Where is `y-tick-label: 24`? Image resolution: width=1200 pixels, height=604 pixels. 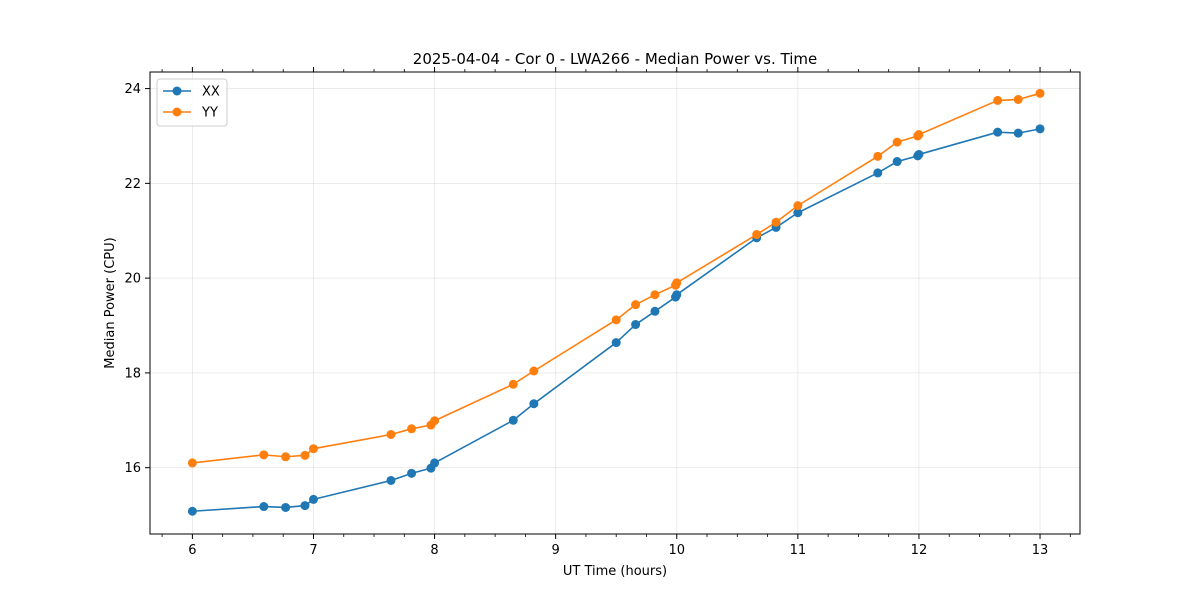
y-tick-label: 24 is located at coordinates (132, 89).